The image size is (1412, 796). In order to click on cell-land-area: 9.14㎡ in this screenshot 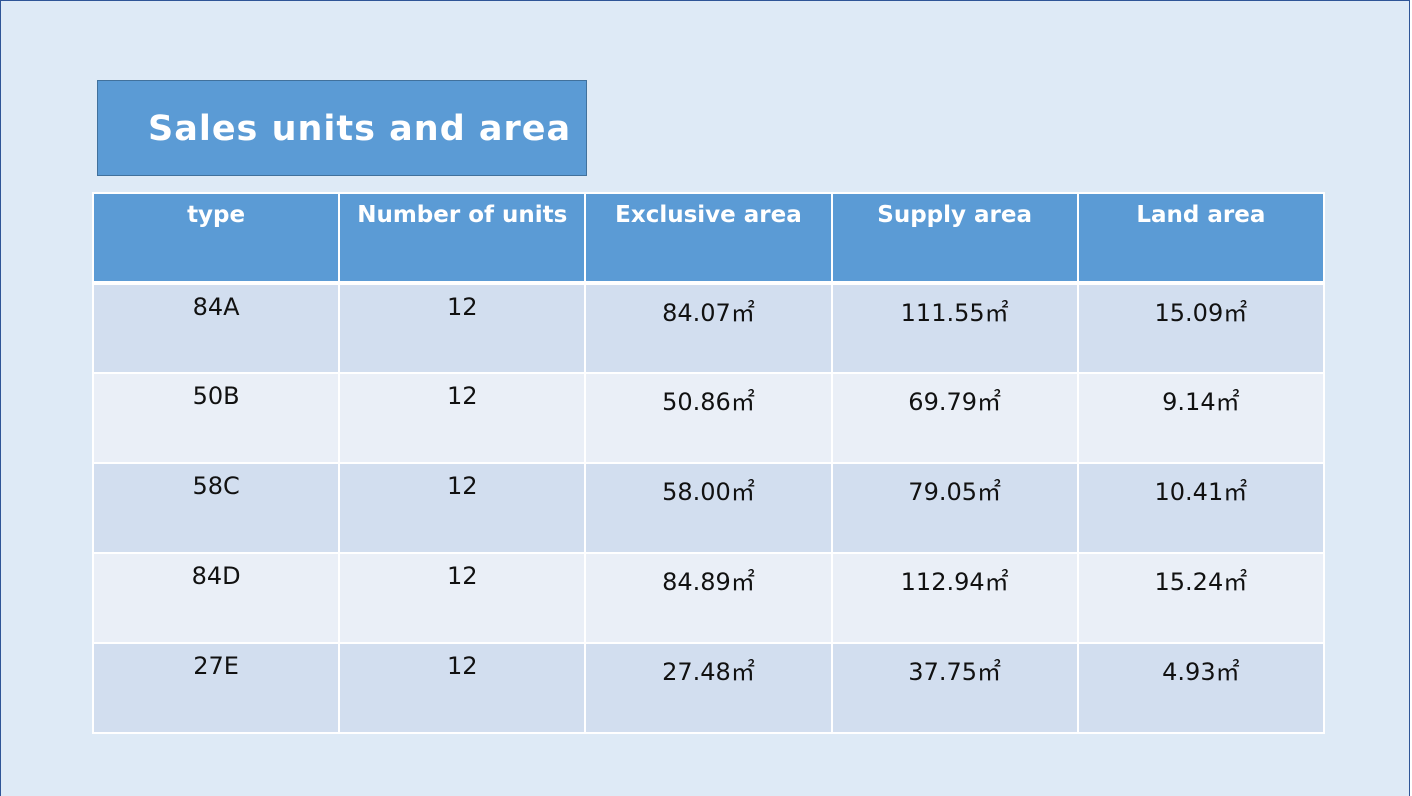, I will do `click(1201, 418)`.